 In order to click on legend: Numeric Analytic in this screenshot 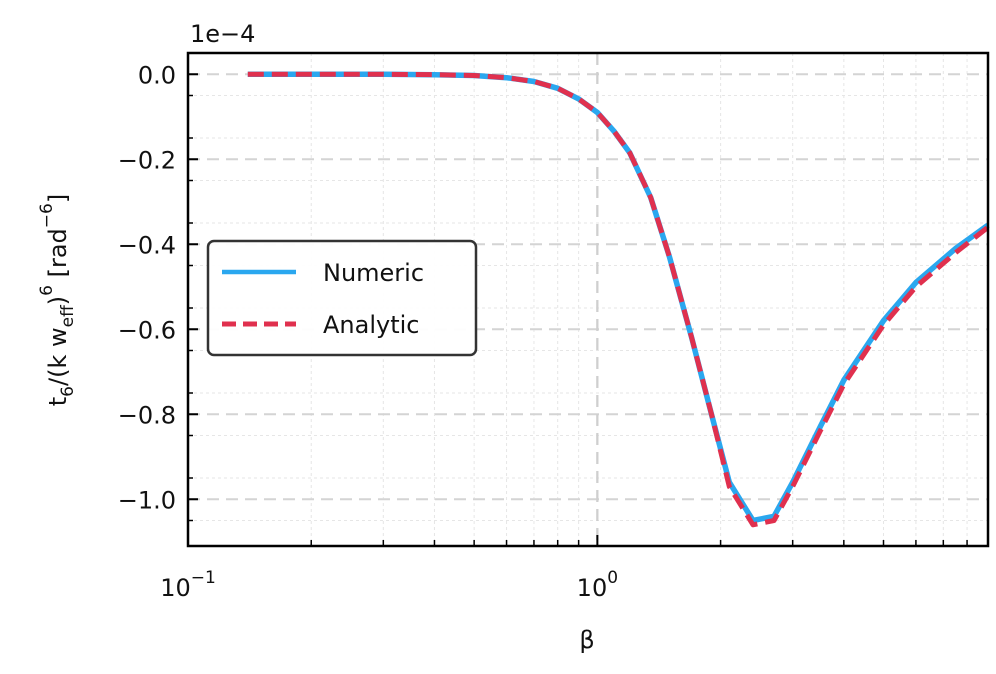, I will do `click(342, 298)`.